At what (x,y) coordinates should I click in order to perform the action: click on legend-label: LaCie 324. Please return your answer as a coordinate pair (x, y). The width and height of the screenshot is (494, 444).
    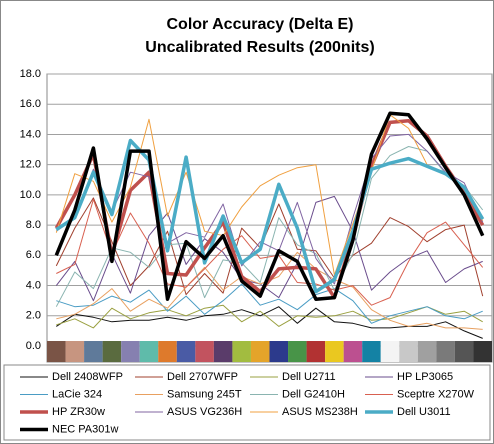
    Looking at the image, I should click on (77, 394).